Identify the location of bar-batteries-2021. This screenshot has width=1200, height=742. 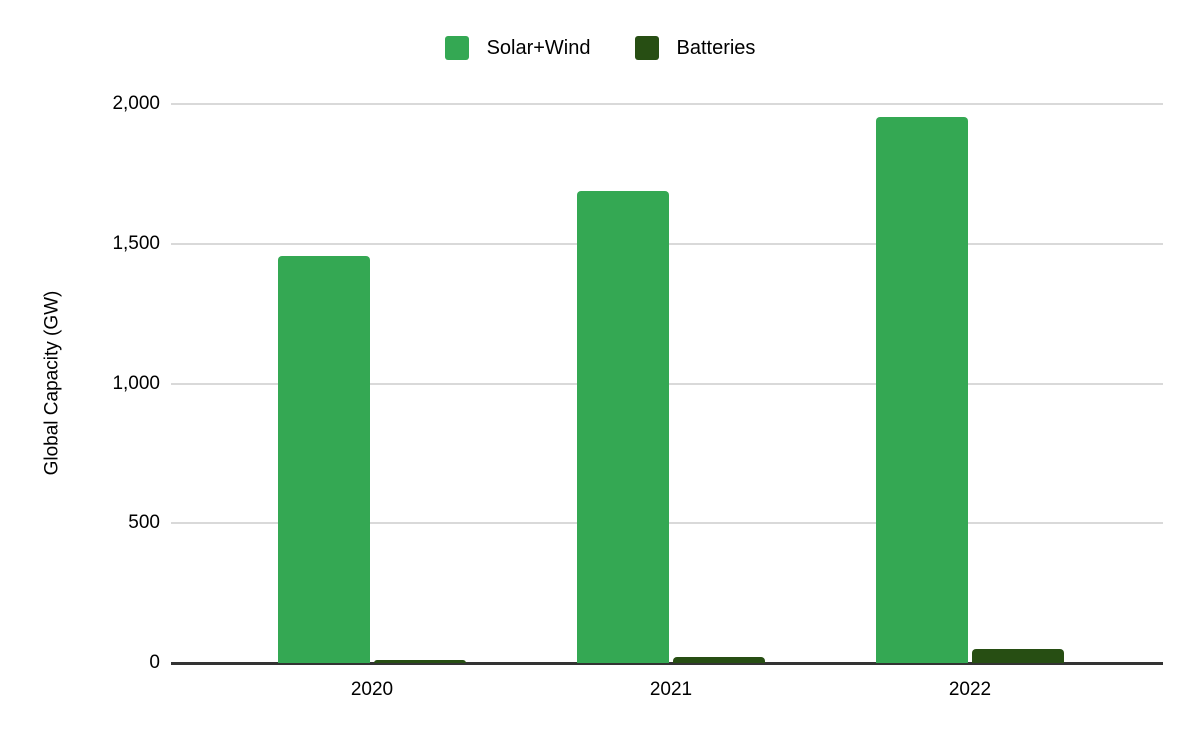
(719, 660).